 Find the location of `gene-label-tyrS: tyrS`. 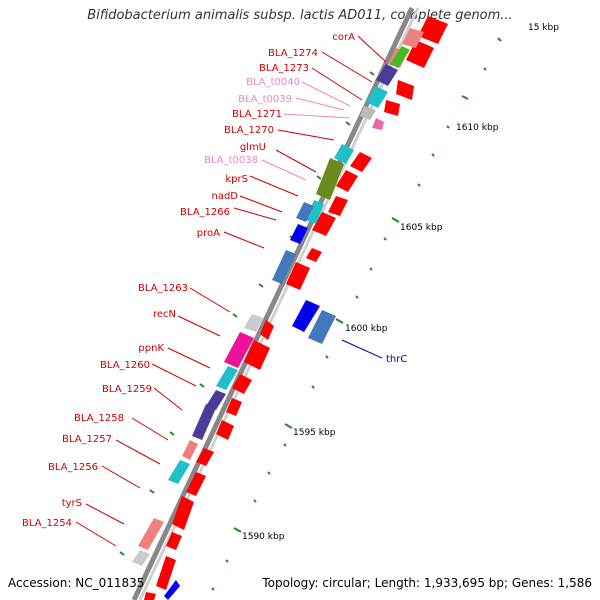

gene-label-tyrS: tyrS is located at coordinates (72, 503).